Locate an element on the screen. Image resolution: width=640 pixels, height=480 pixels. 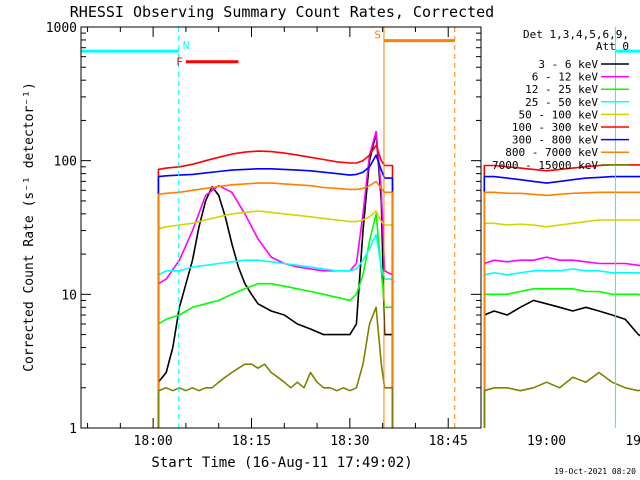
legend-label: 25 - 50 keV is located at coordinates (561, 102).